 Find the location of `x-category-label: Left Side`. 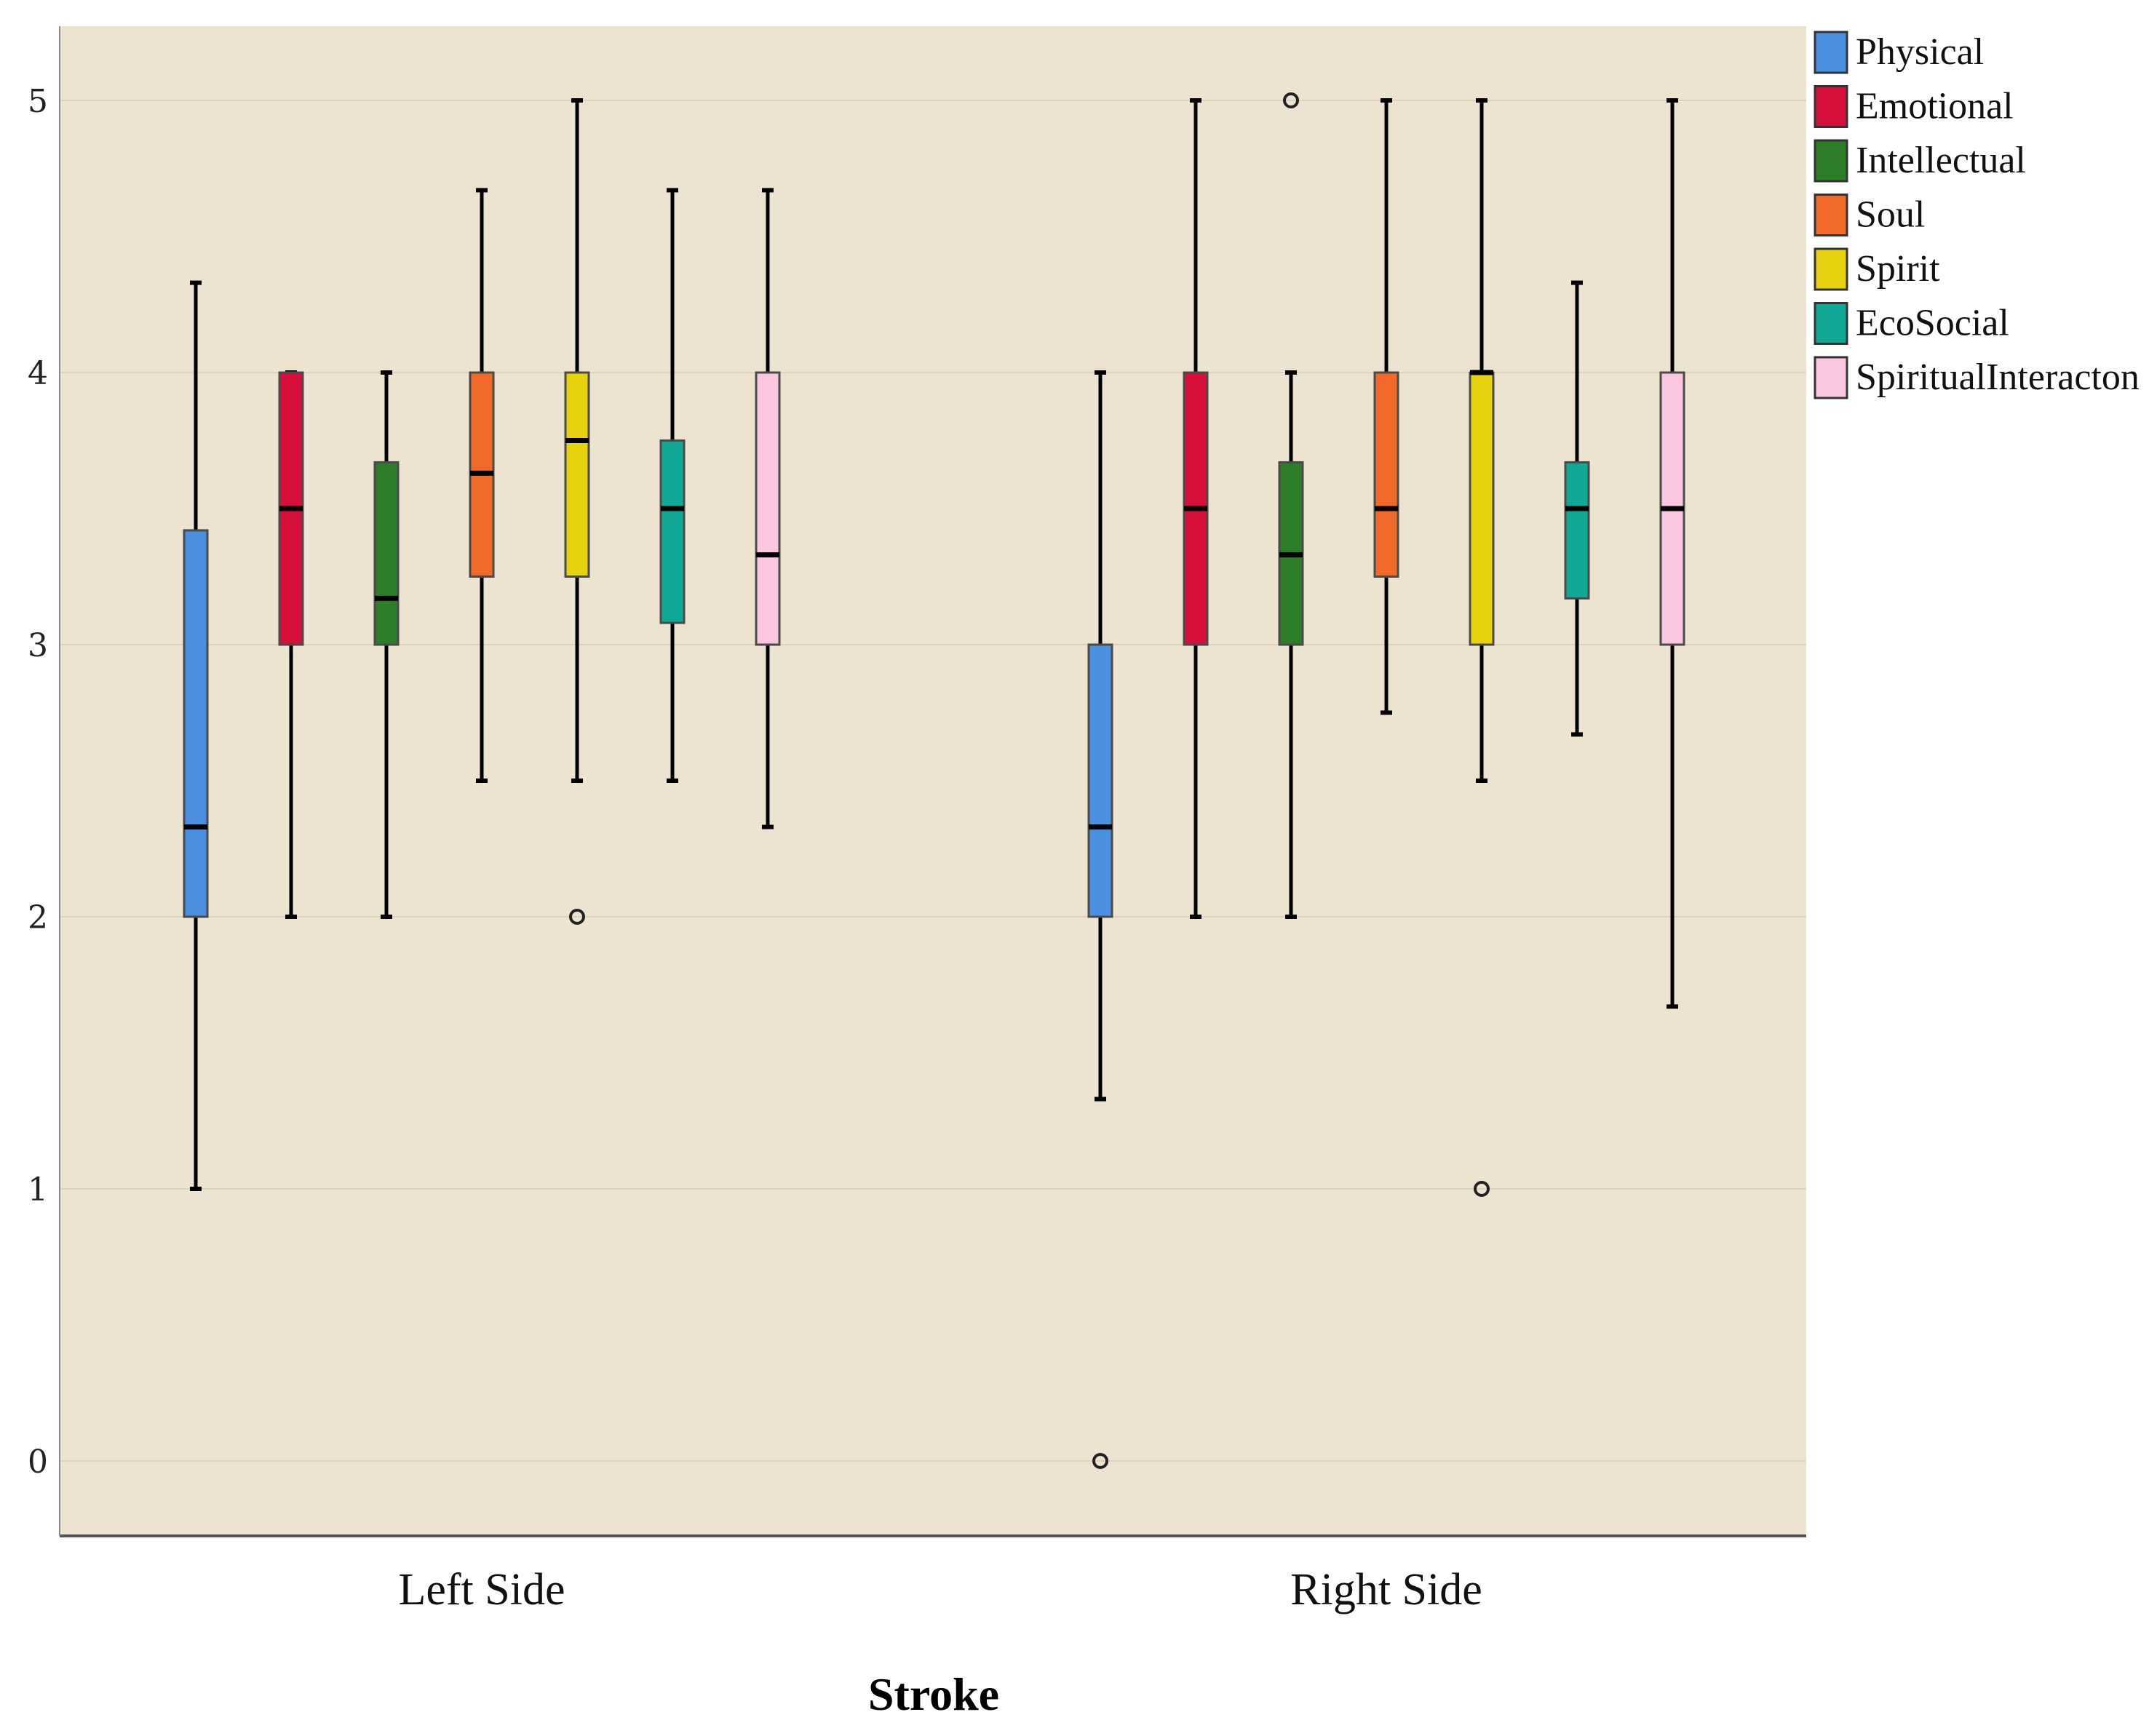

x-category-label: Left Side is located at coordinates (482, 1589).